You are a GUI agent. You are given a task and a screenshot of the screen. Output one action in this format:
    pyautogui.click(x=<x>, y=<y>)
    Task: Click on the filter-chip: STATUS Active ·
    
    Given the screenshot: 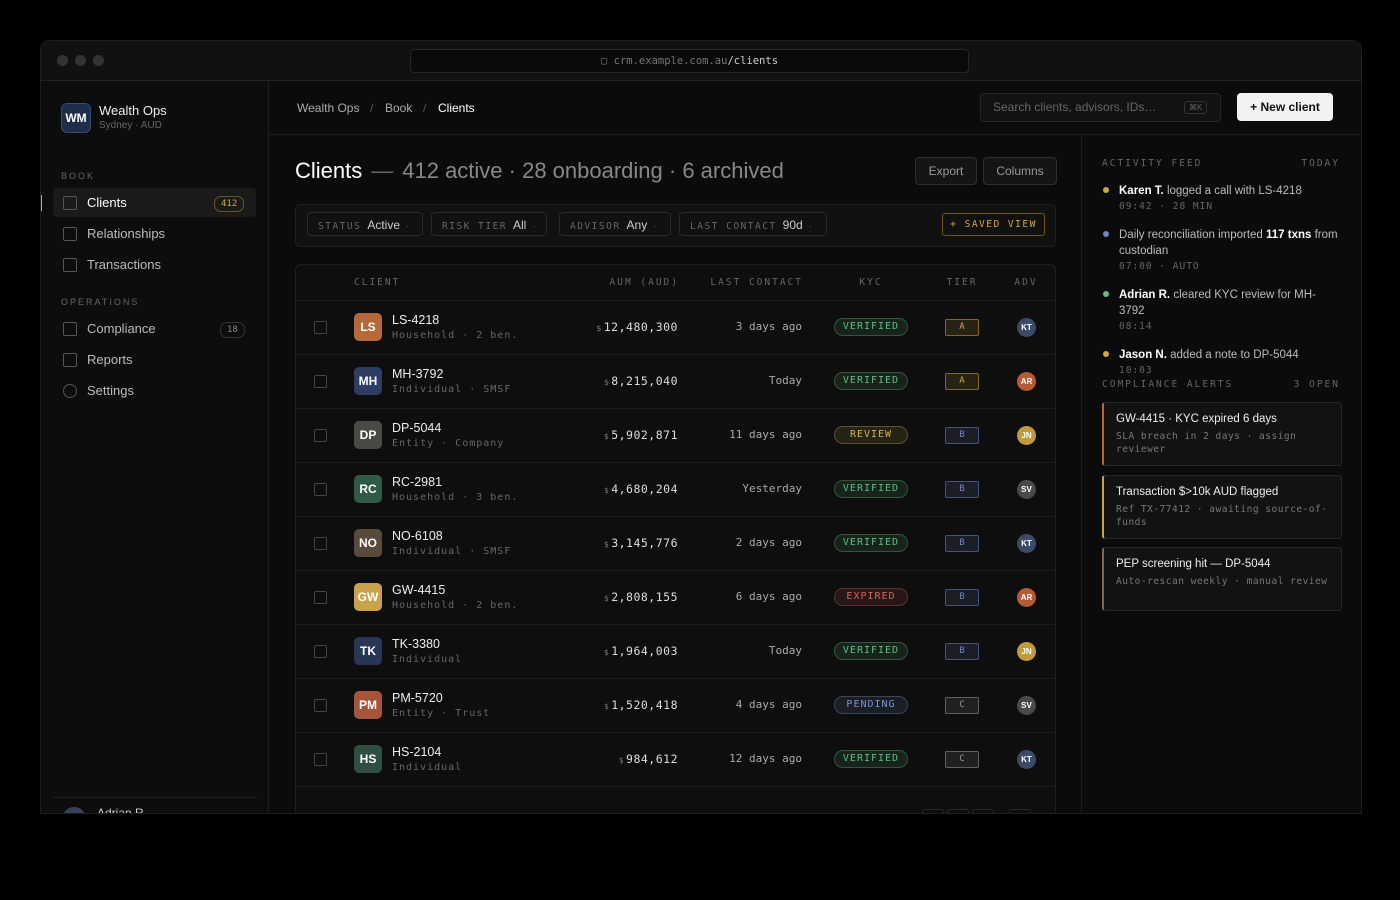 What is the action you would take?
    pyautogui.click(x=365, y=224)
    